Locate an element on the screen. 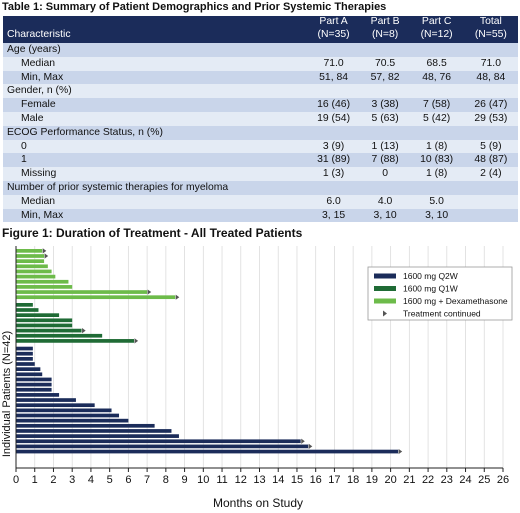 The image size is (520, 513). row-value: 48, 76 is located at coordinates (437, 77).